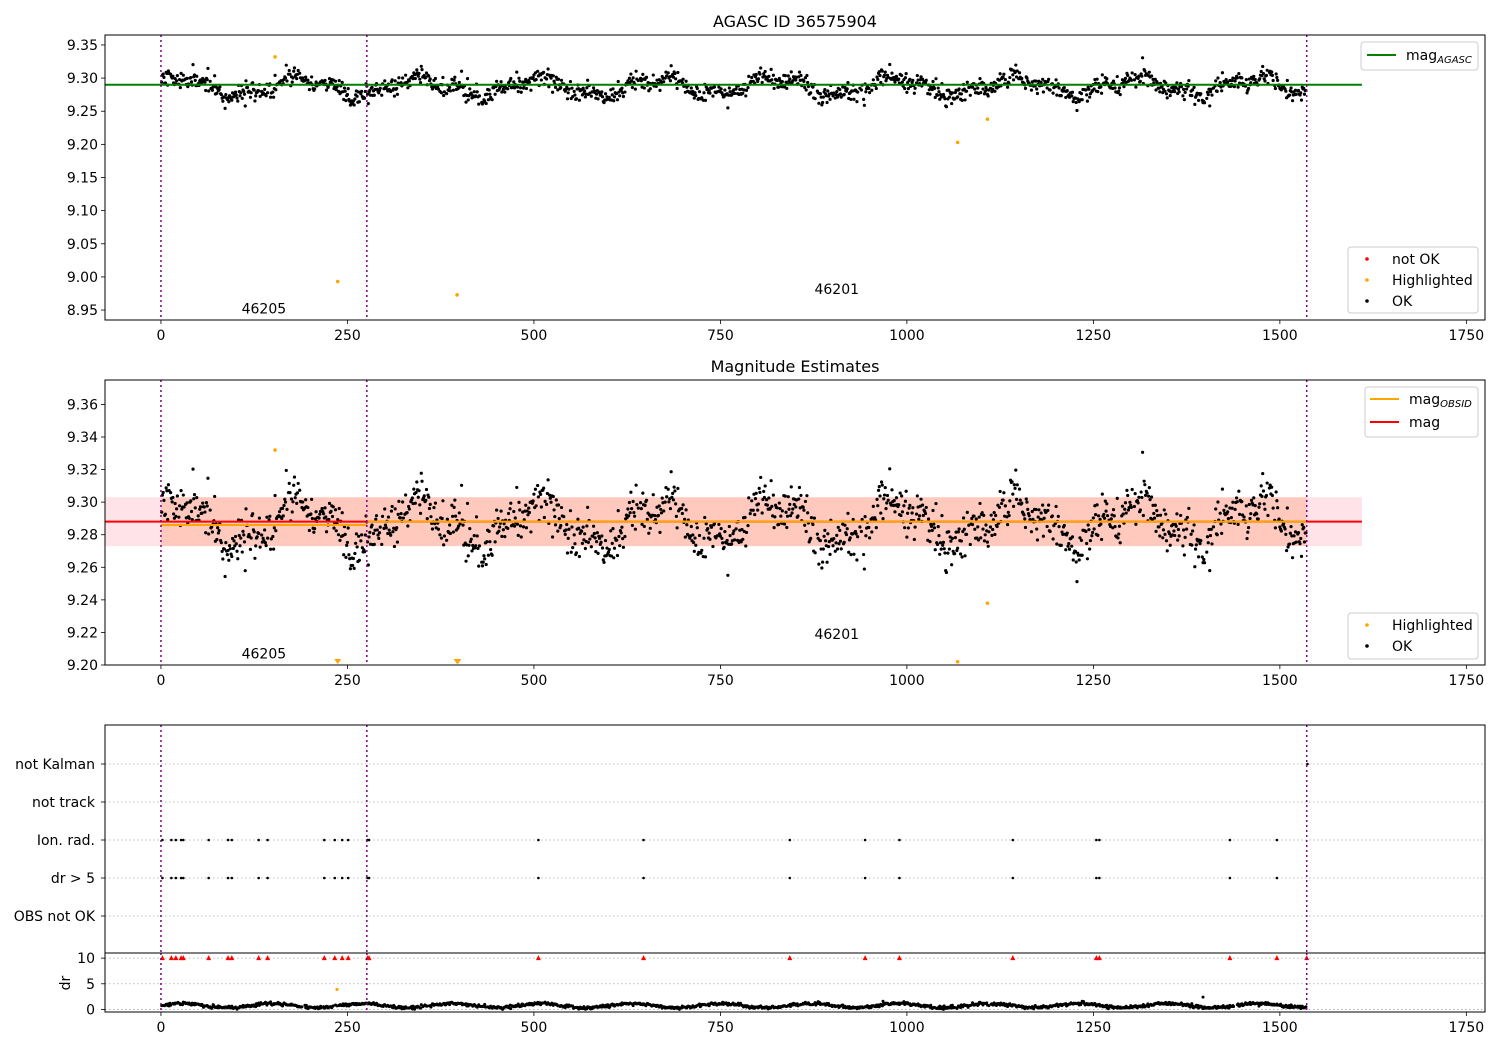  Describe the element at coordinates (1467, 681) in the screenshot. I see `panel2-xtick-label: 1750` at that location.